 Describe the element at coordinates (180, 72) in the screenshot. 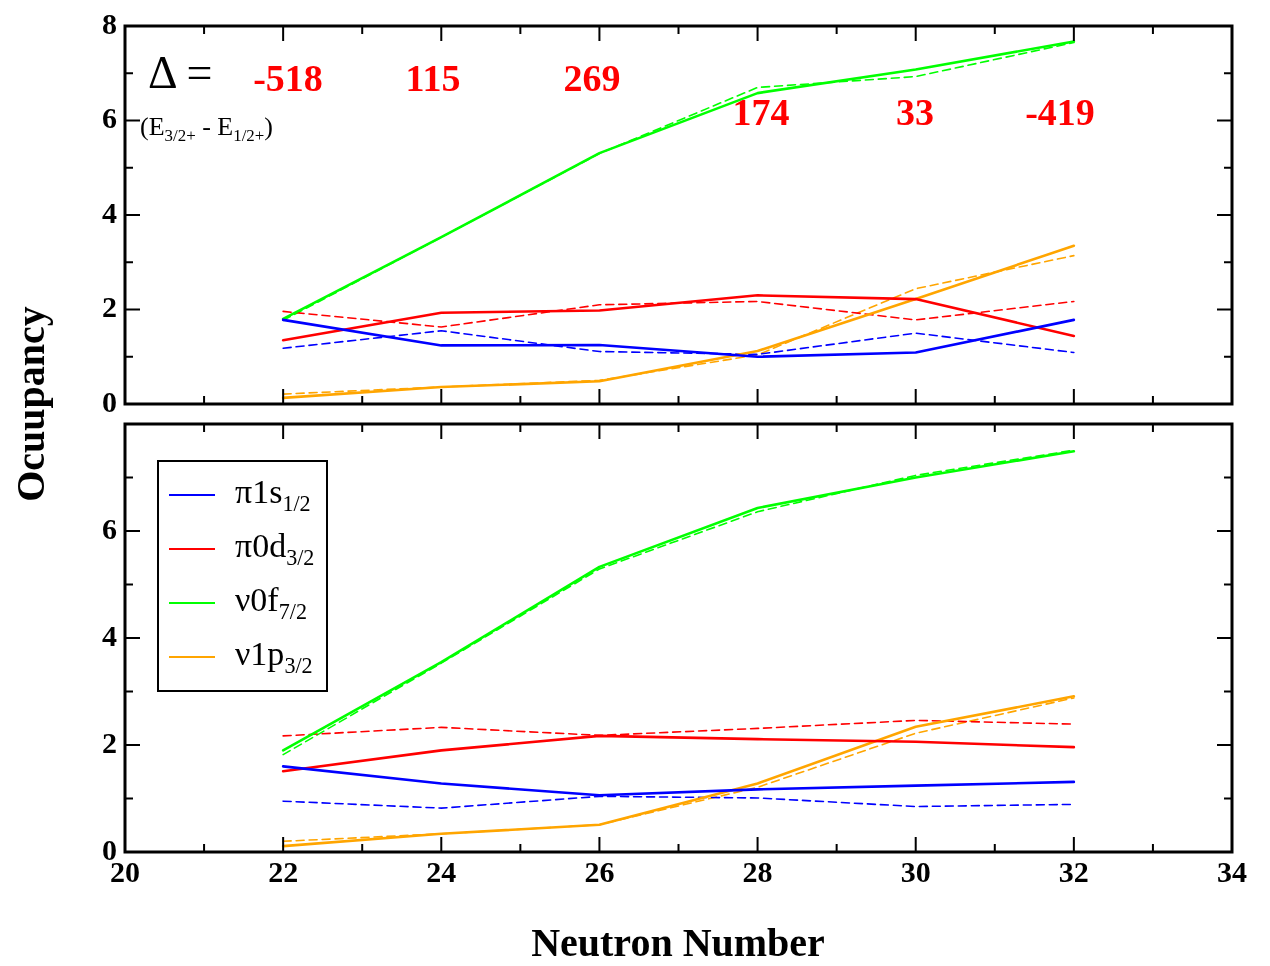

I see `annotation: Δ =` at that location.